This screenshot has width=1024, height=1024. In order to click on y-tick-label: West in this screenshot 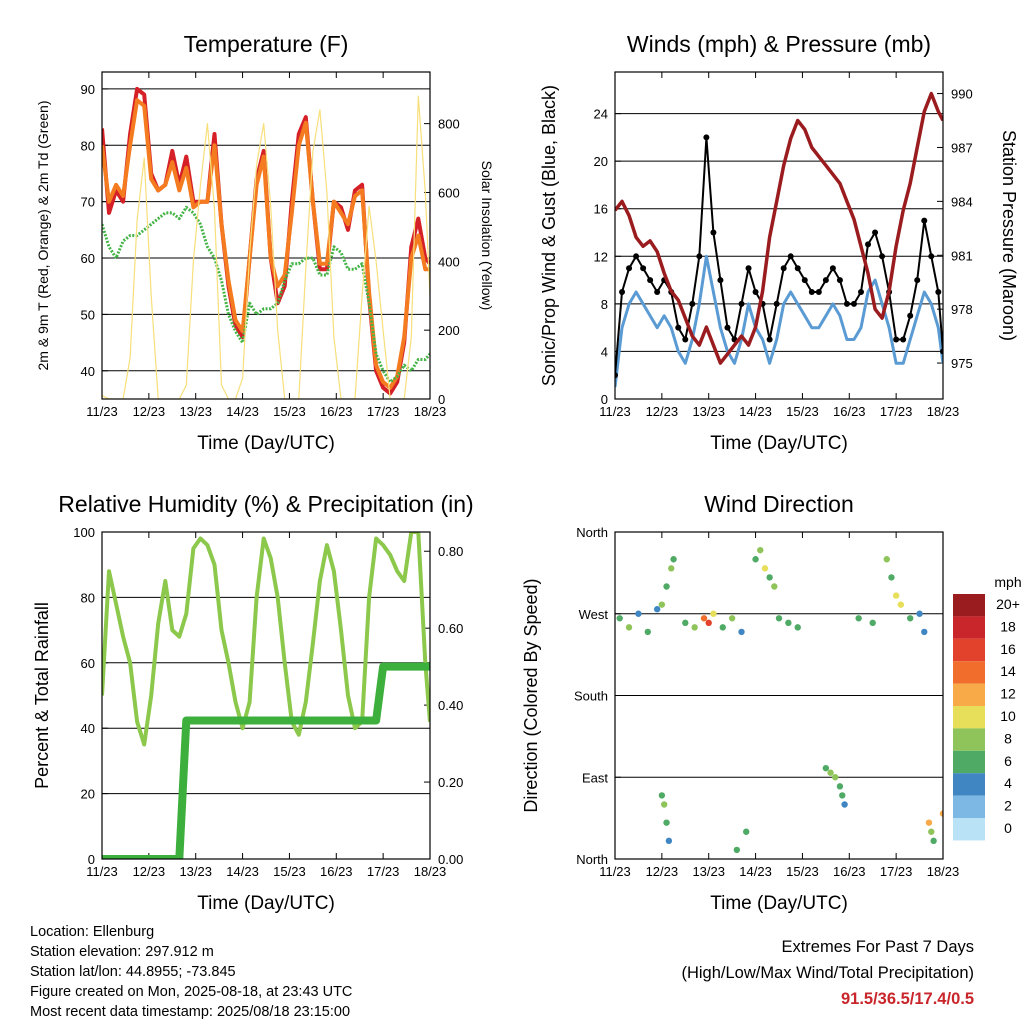, I will do `click(594, 614)`.